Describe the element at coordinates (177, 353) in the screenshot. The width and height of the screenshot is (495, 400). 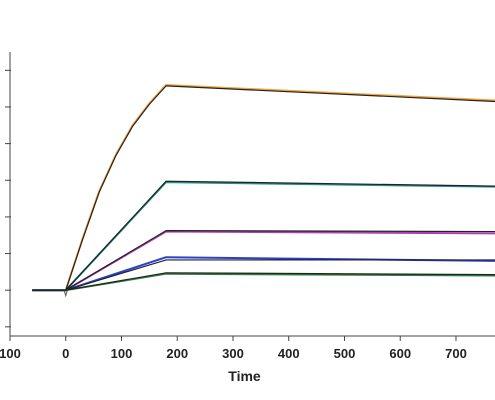
I see `x-tick-label: 200` at that location.